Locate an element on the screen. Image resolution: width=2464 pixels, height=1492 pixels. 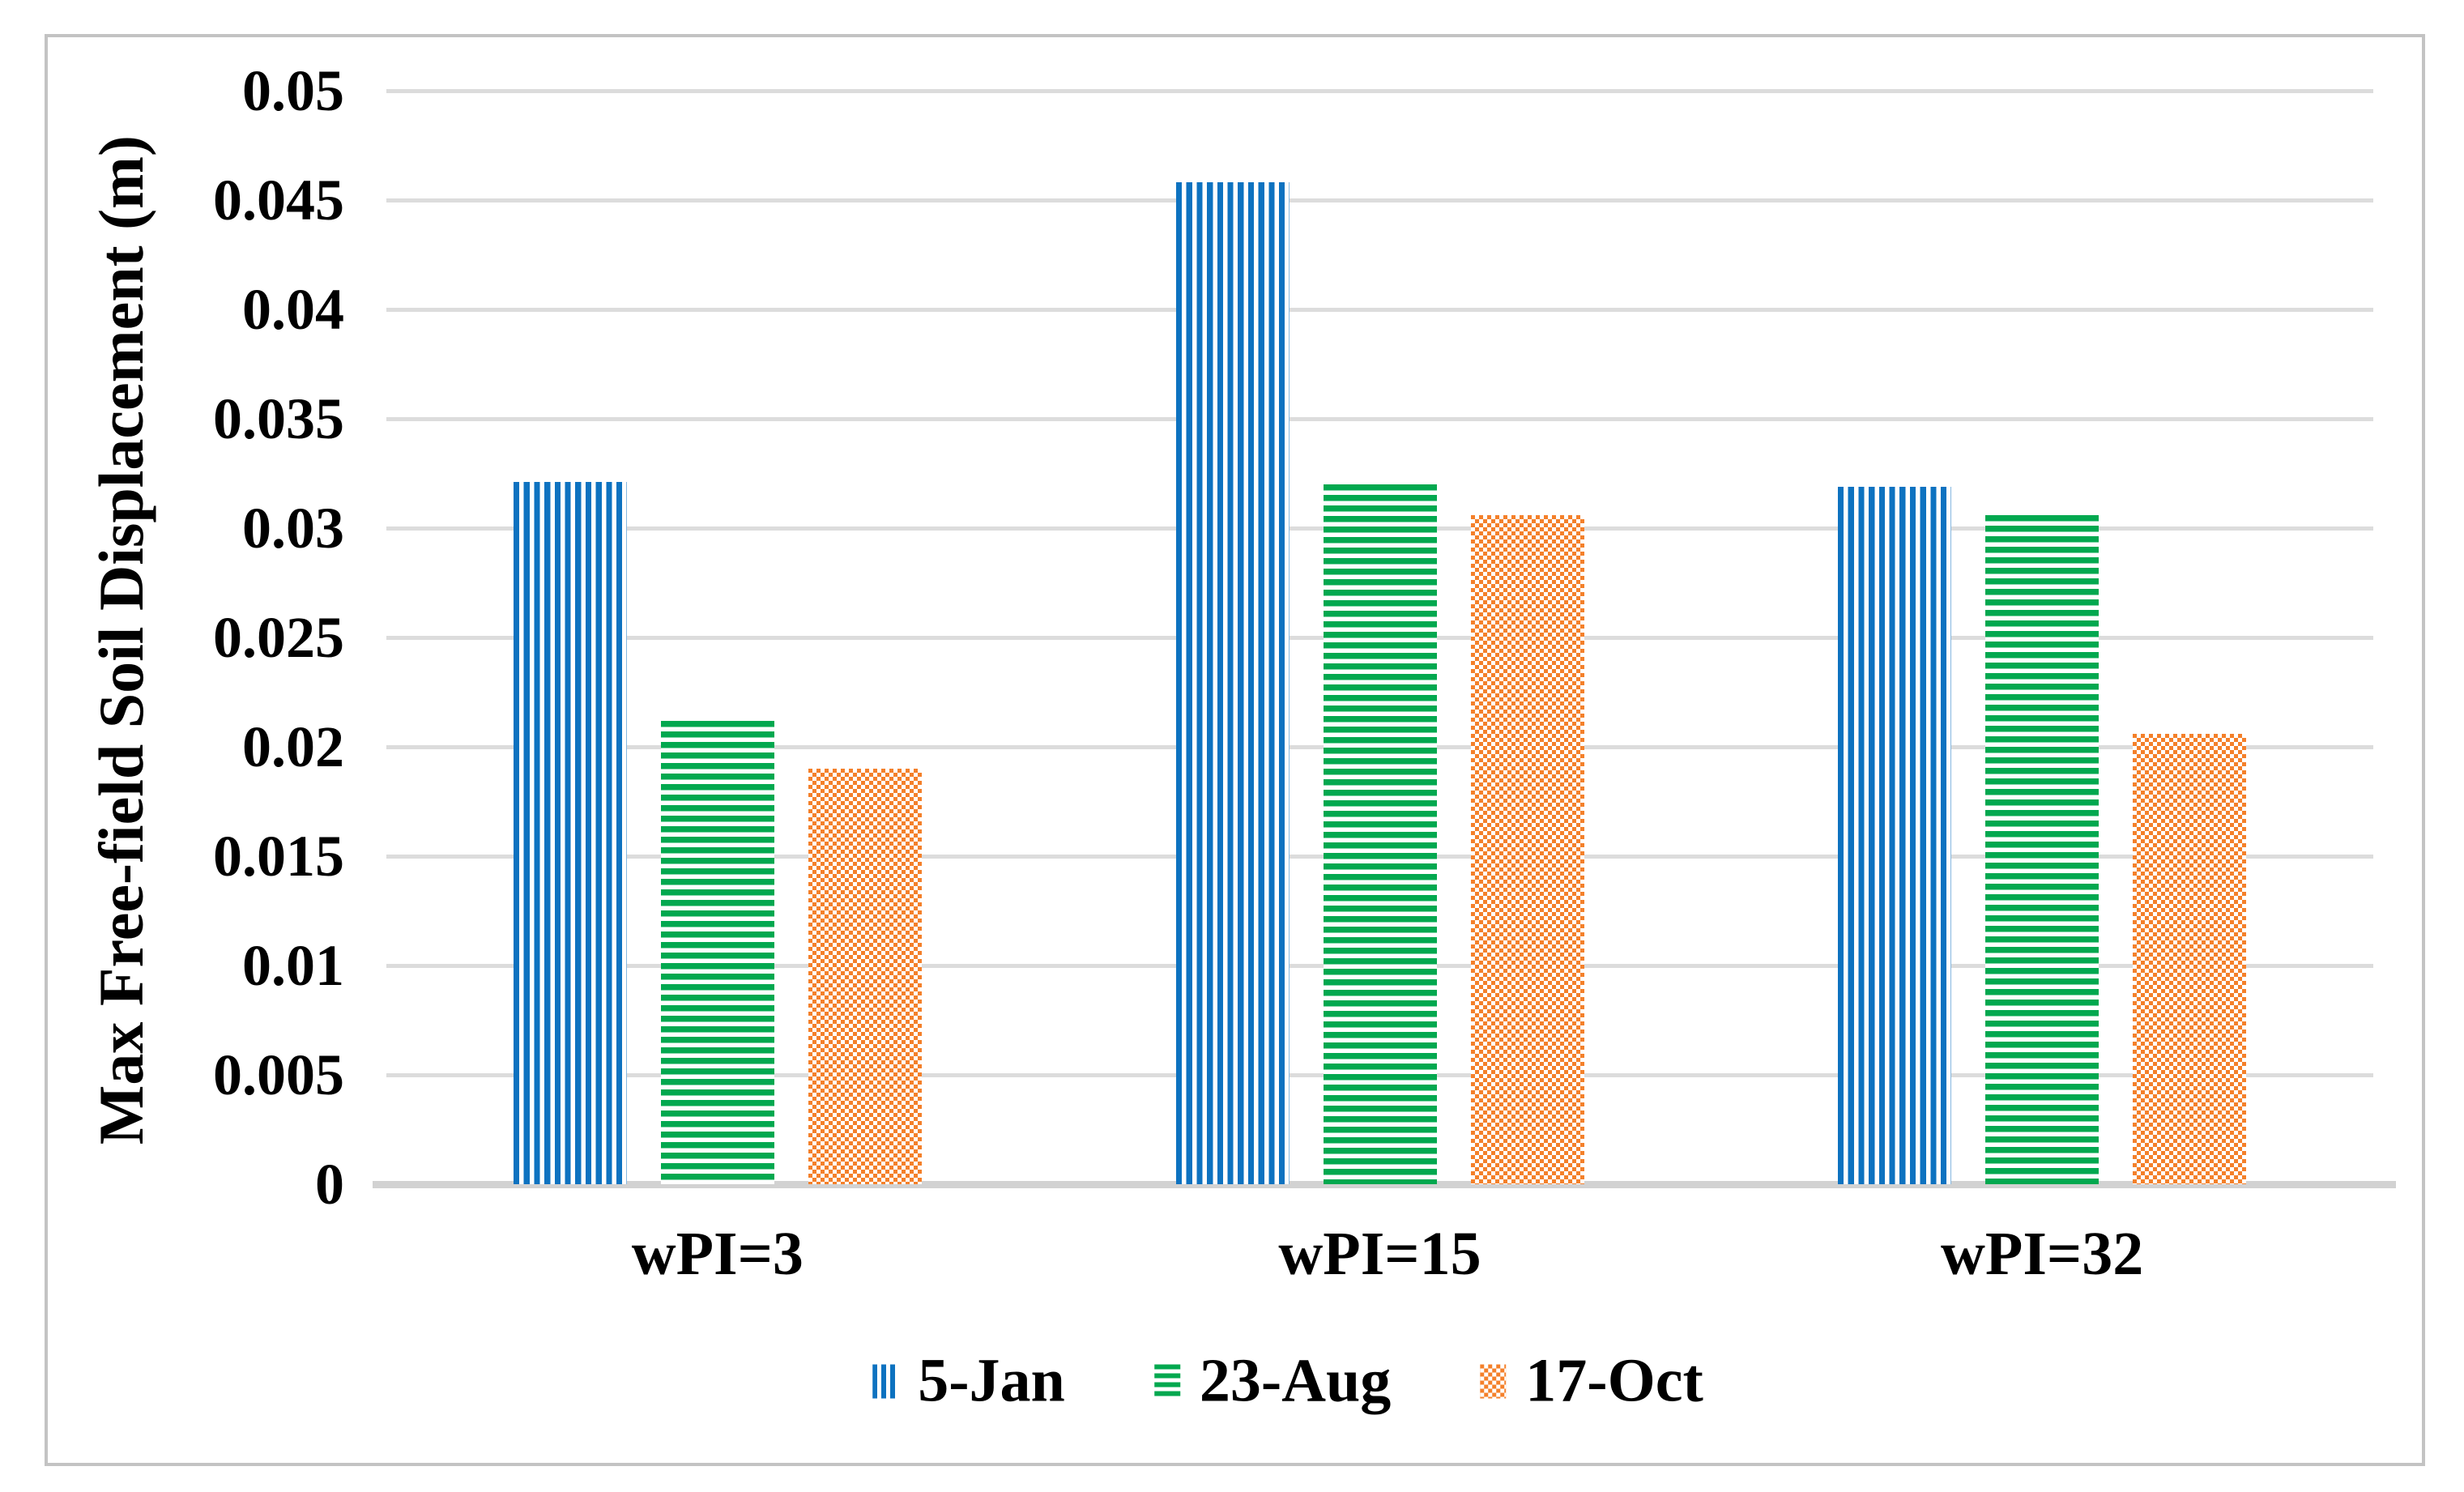
category-label-wpi-3: wPI=3 is located at coordinates (717, 1254).